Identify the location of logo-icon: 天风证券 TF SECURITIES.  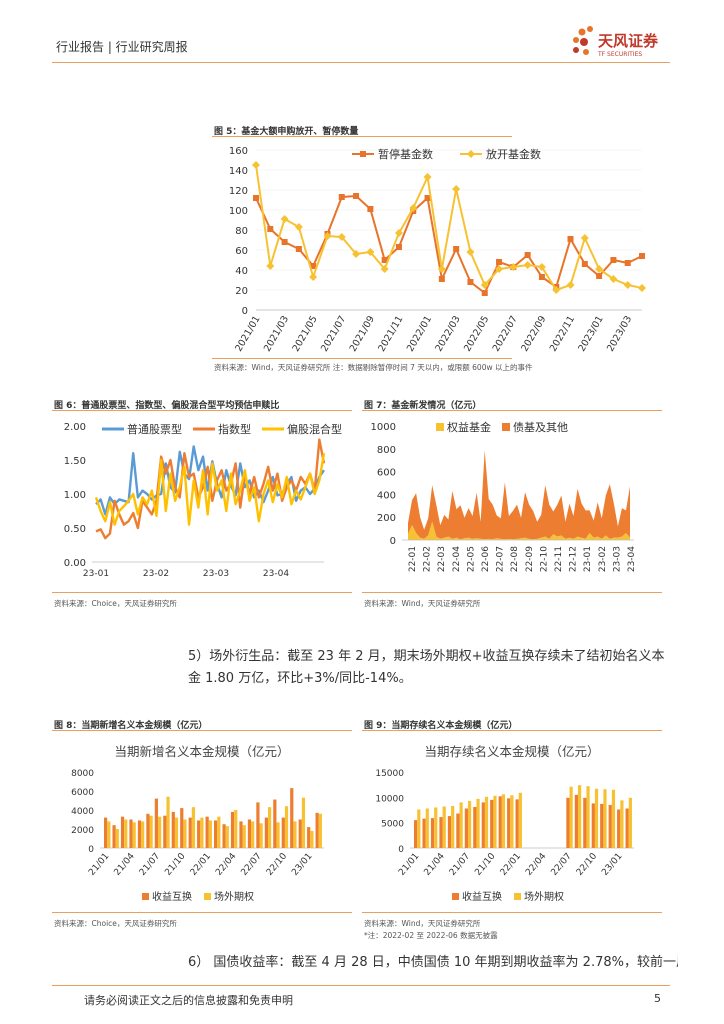
(616, 42).